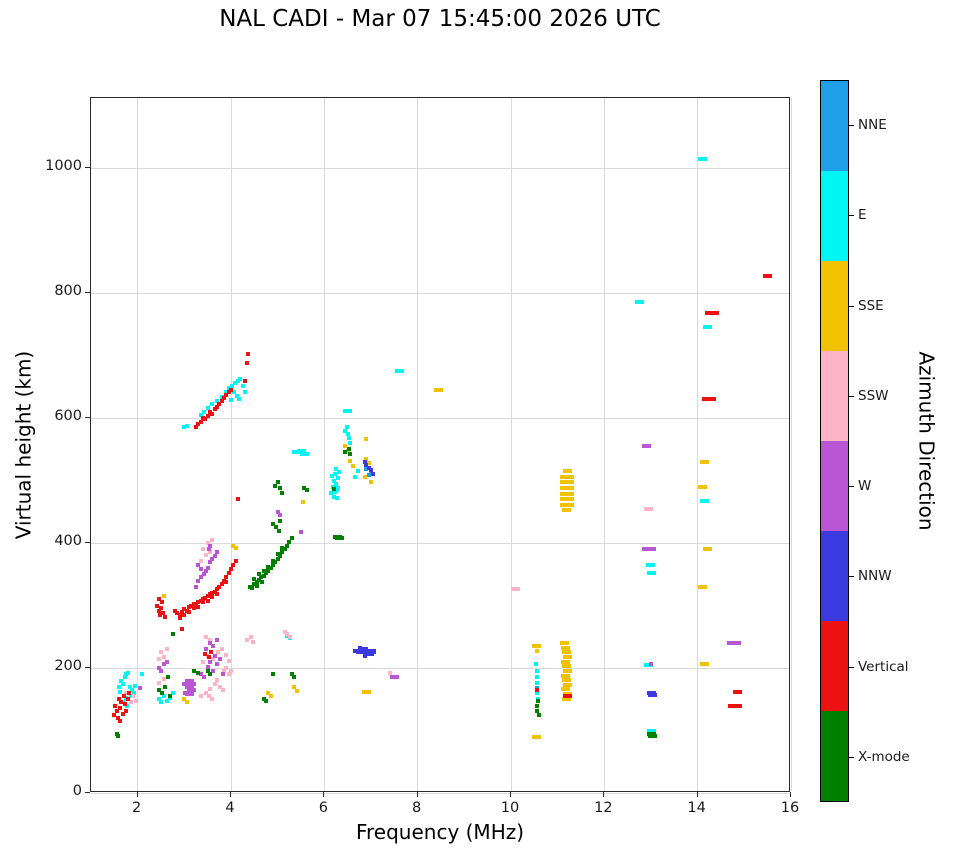 This screenshot has height=857, width=958. I want to click on colorbar-tick-label: SSW, so click(873, 395).